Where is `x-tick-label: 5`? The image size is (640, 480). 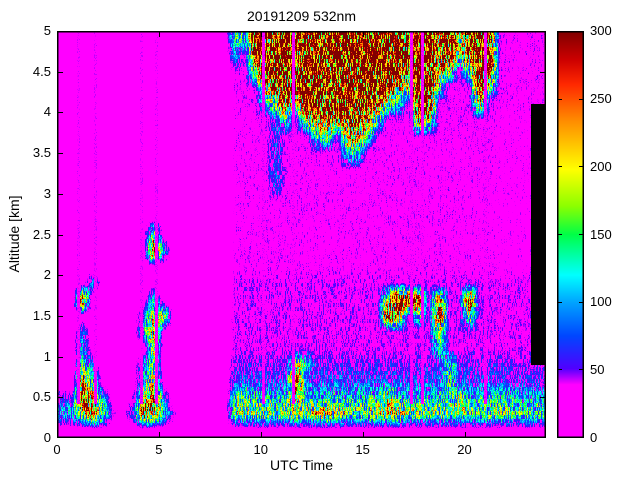
x-tick-label: 5 is located at coordinates (159, 449).